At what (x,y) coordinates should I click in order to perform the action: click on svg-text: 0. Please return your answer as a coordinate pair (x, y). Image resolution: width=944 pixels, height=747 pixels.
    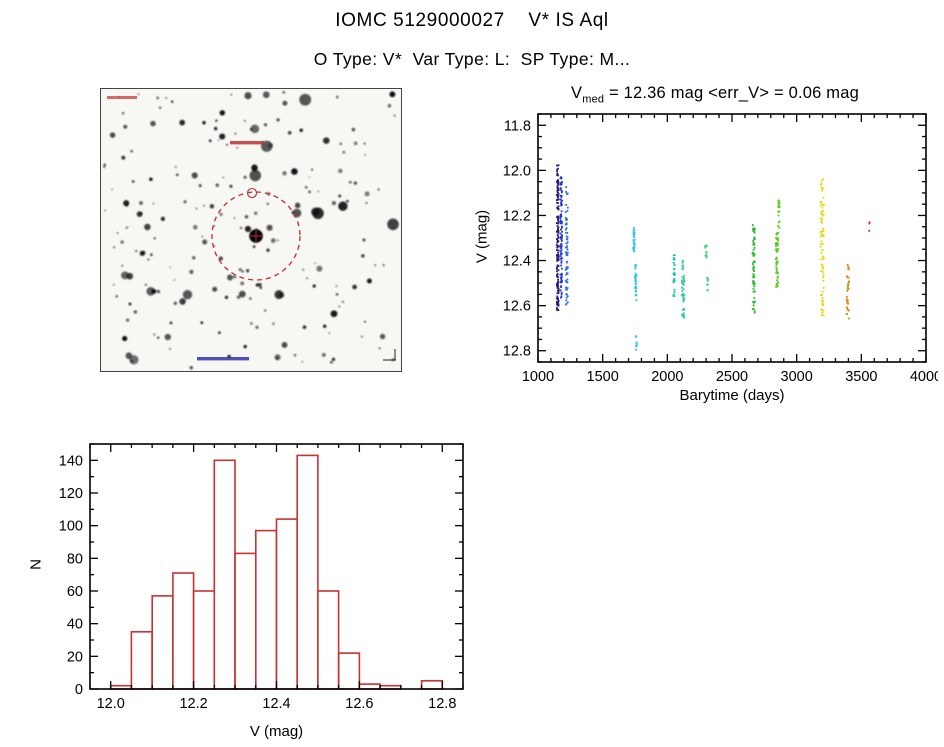
    Looking at the image, I should click on (79, 690).